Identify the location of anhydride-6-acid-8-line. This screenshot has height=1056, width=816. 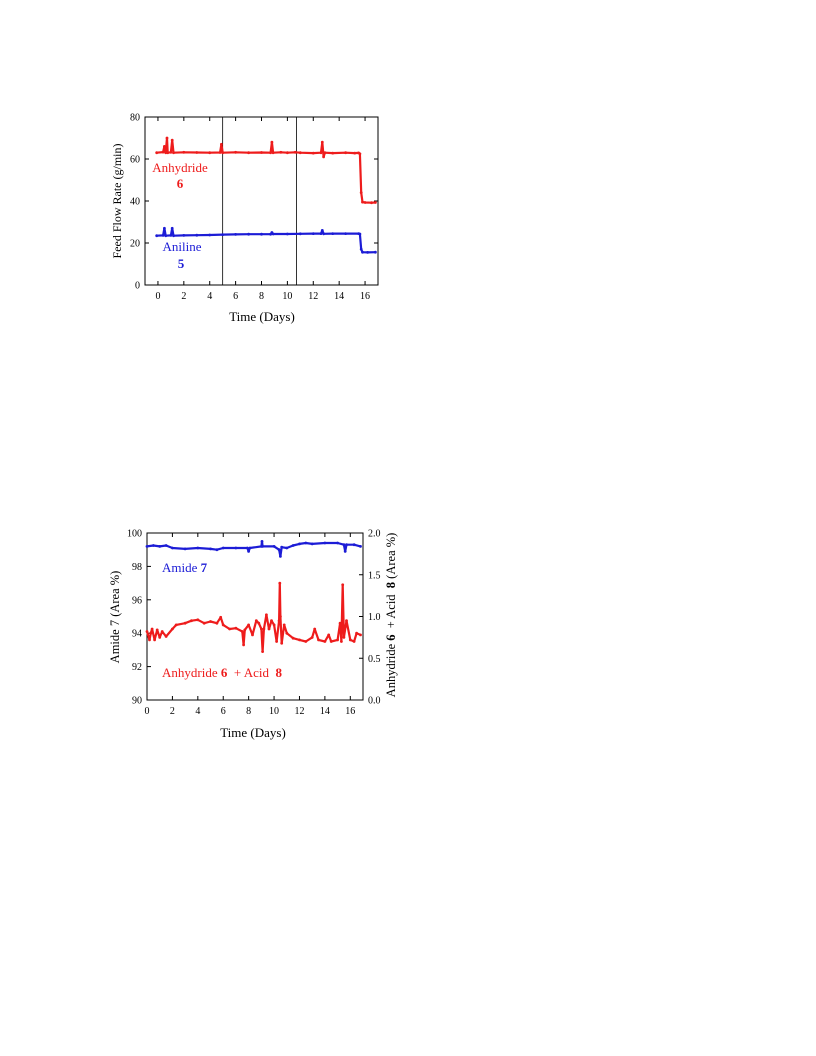
(253, 617).